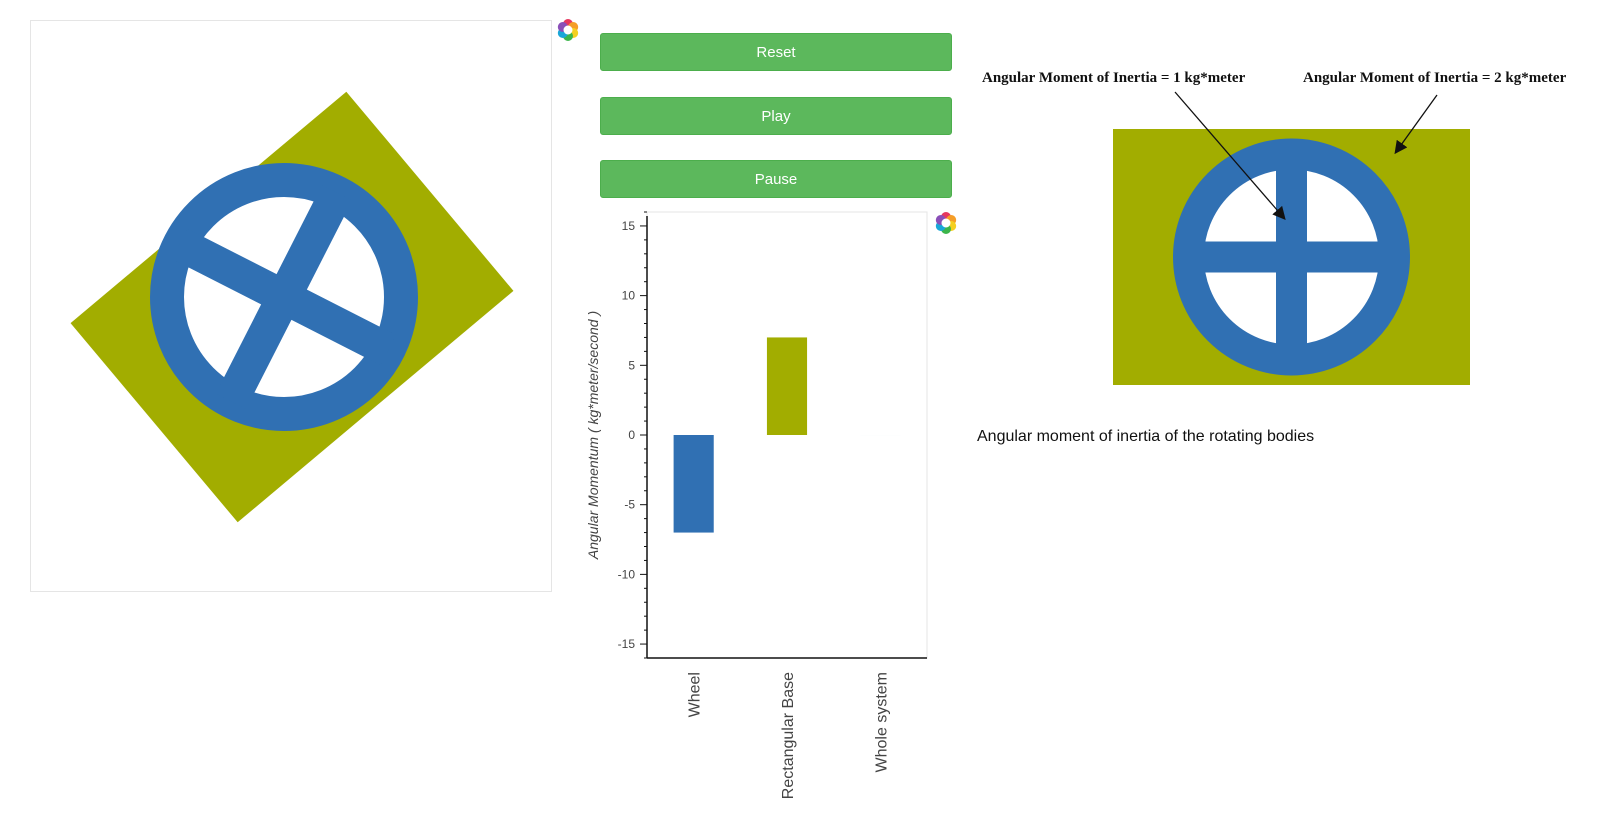 The width and height of the screenshot is (1613, 823). I want to click on simulation-canvas, so click(292, 307).